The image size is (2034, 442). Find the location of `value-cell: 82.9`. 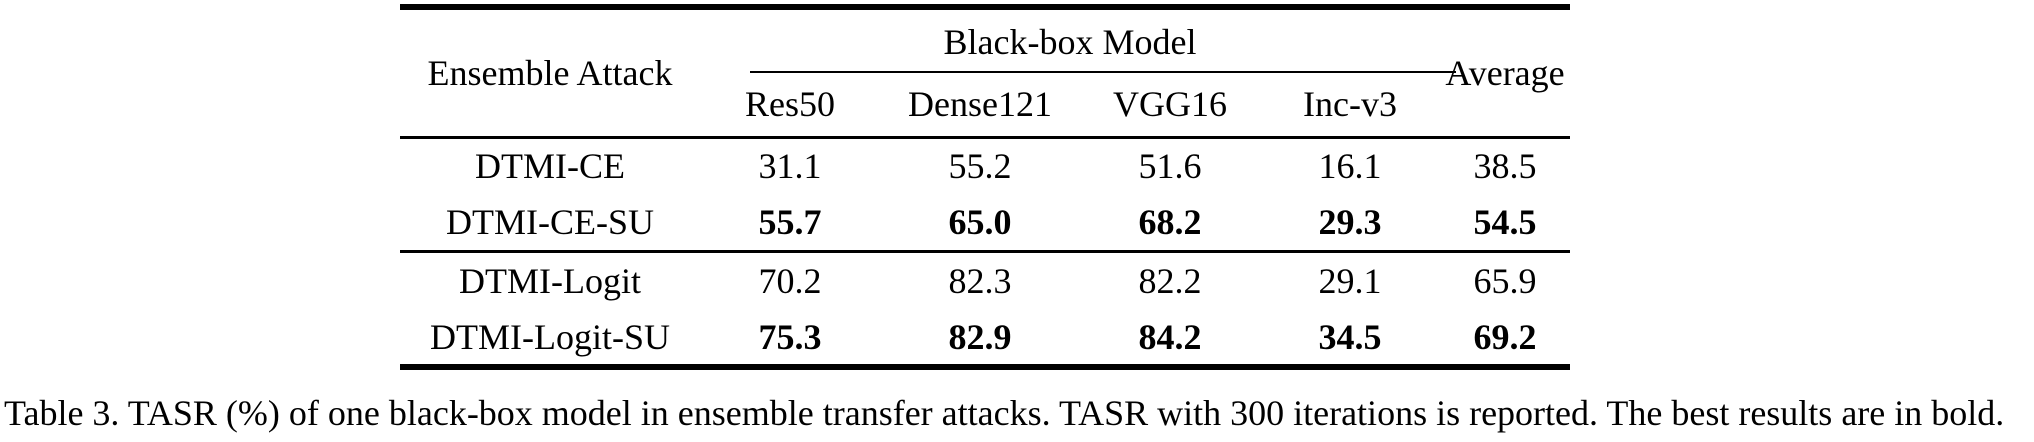

value-cell: 82.9 is located at coordinates (980, 336).